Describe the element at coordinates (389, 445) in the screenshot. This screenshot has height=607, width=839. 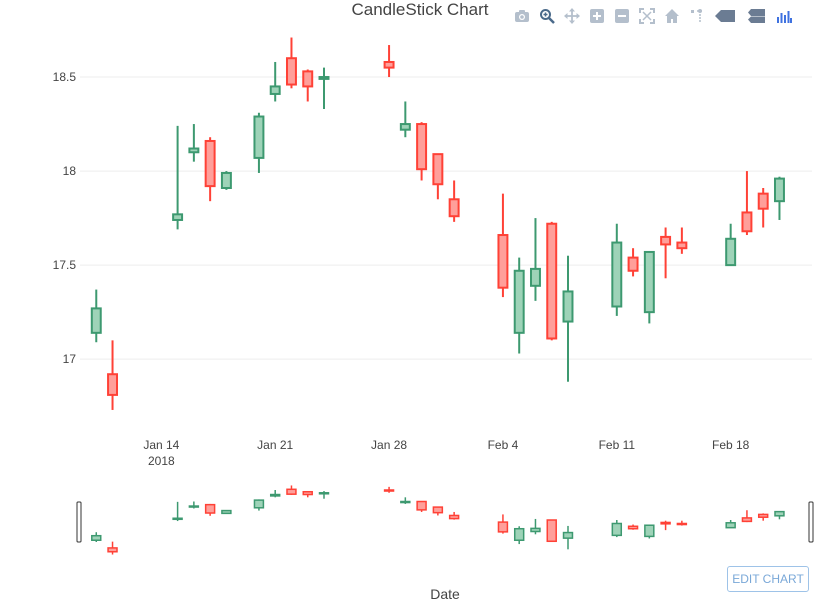
I see `x-tick-label: Jan 28` at that location.